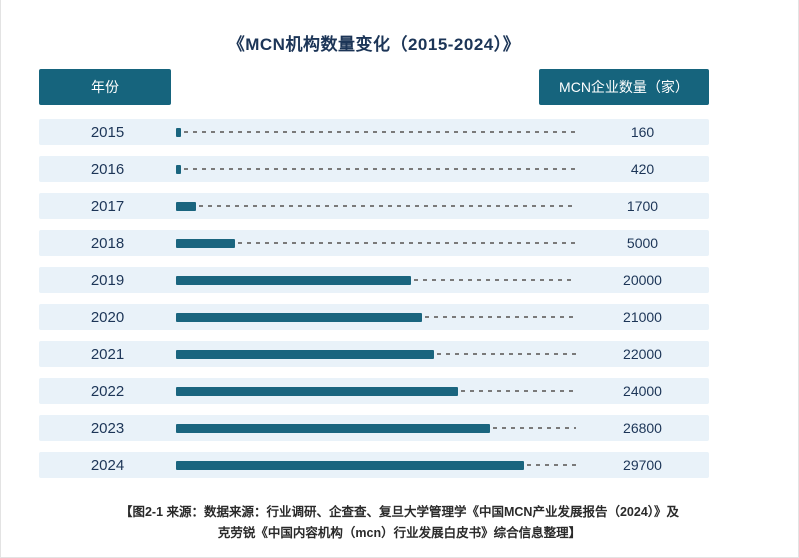 This screenshot has height=558, width=799. Describe the element at coordinates (642, 169) in the screenshot. I see `value-label: 420` at that location.